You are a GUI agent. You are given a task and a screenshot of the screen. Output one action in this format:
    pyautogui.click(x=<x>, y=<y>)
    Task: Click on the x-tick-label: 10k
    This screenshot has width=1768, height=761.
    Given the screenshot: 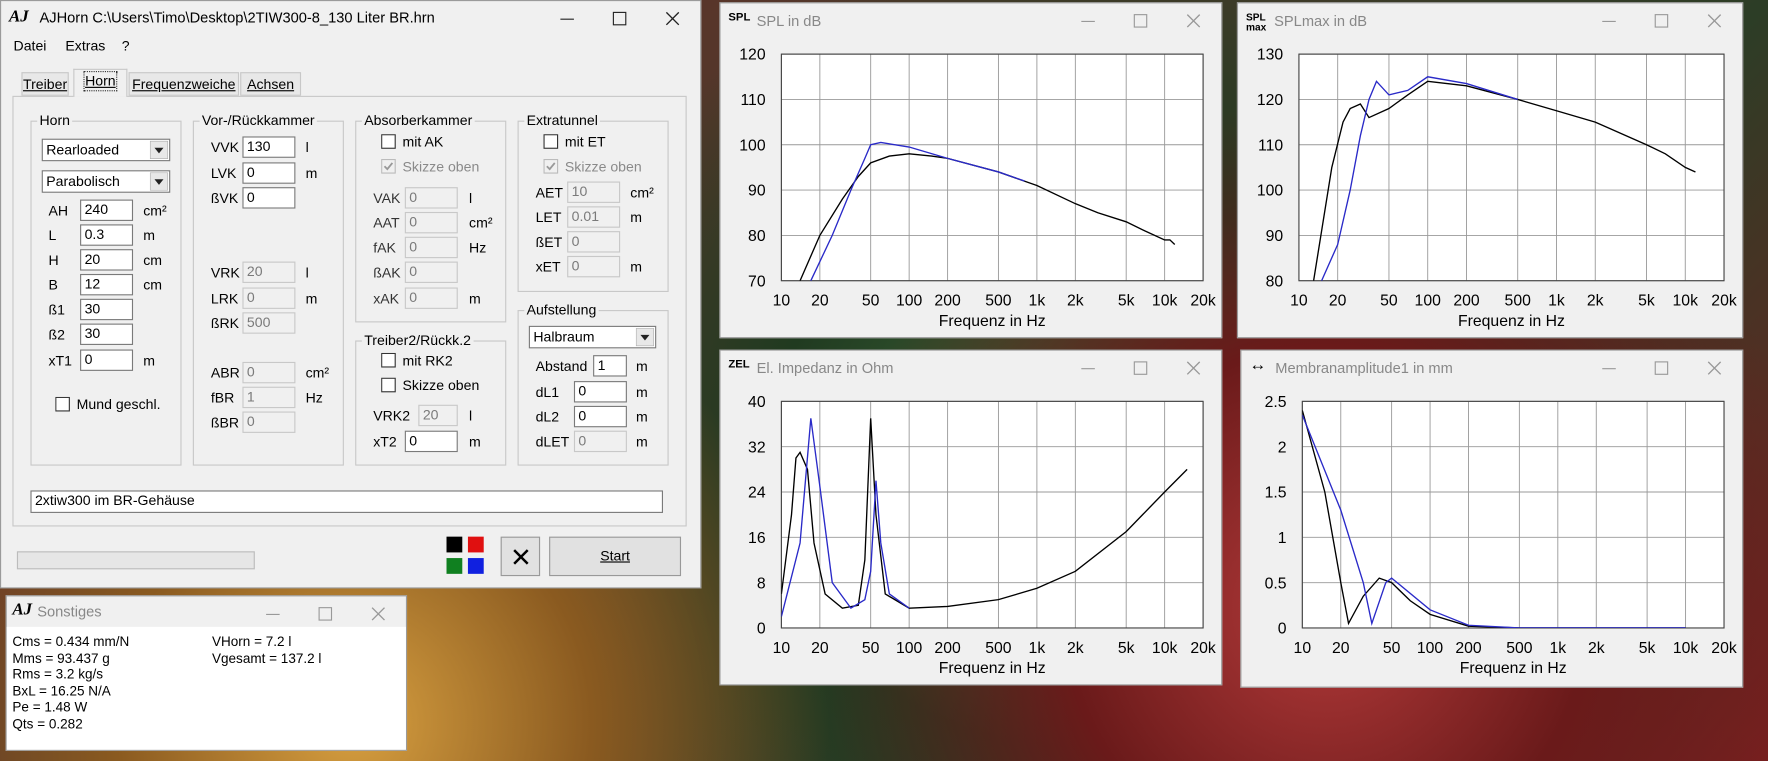 What is the action you would take?
    pyautogui.click(x=1165, y=301)
    